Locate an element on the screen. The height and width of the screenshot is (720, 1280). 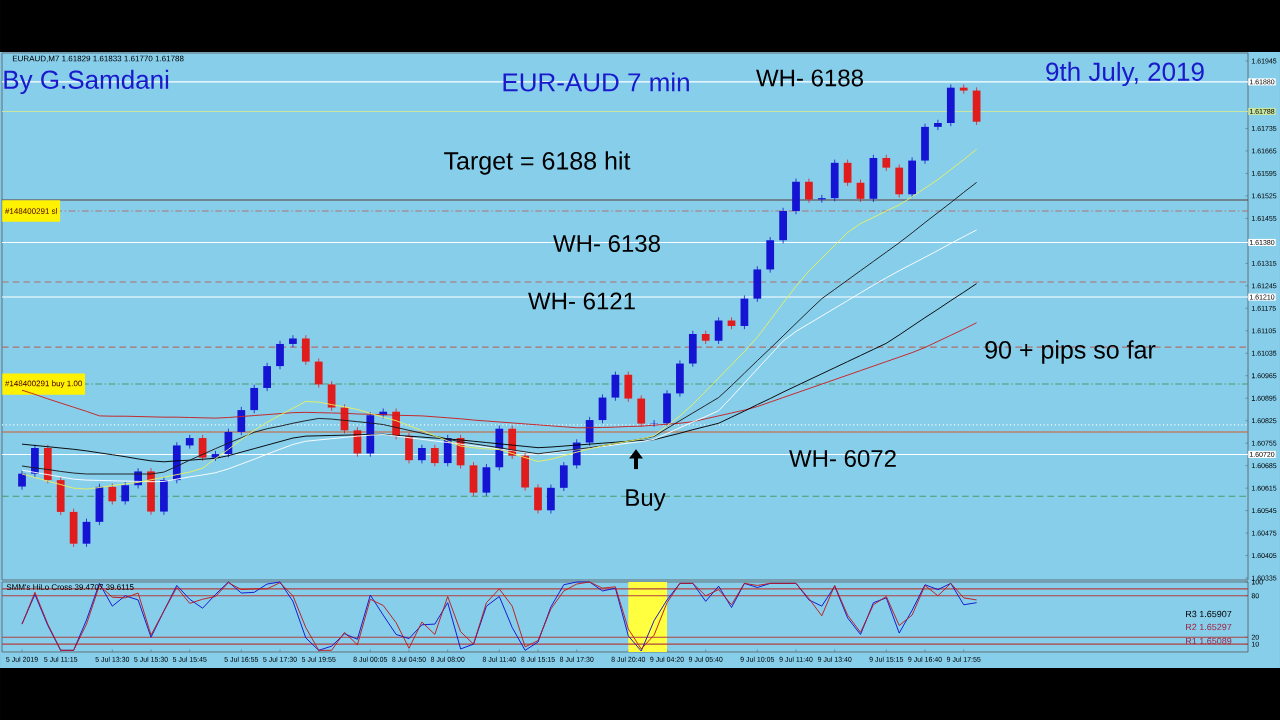
annotation: WH- 6072 is located at coordinates (842, 458).